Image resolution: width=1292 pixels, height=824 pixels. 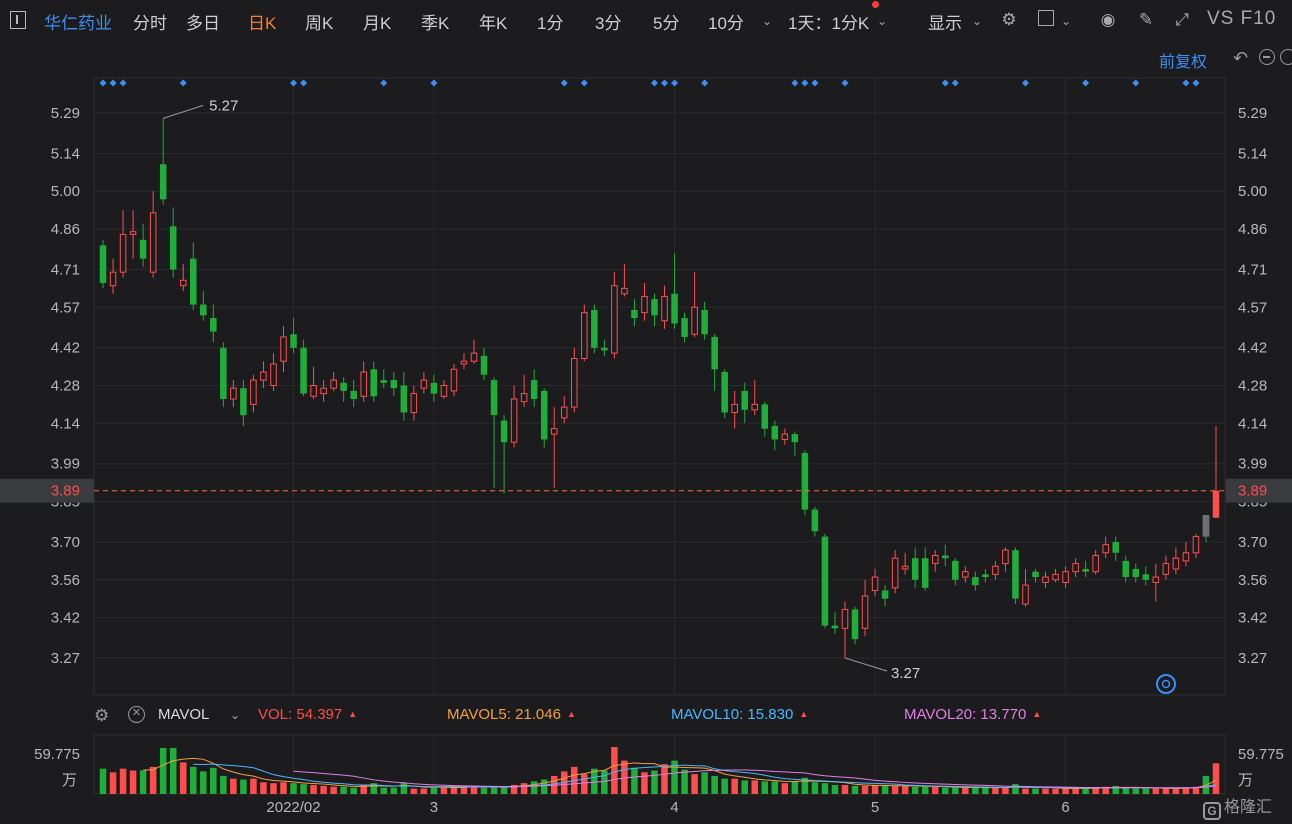 I want to click on more-periods-chevron-icon: ⌄, so click(x=767, y=21).